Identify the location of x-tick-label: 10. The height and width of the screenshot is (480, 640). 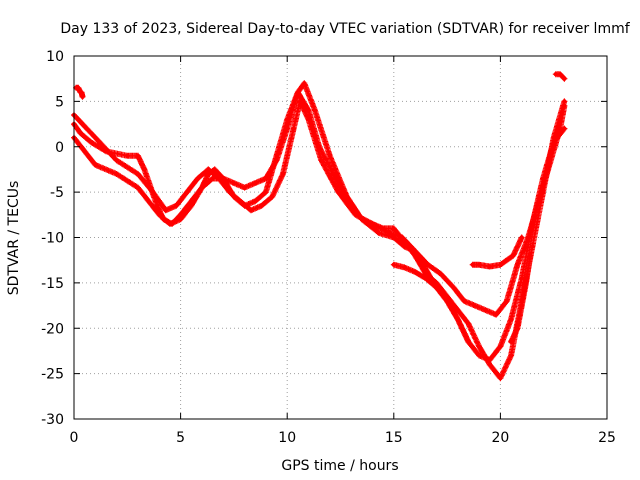
(287, 438).